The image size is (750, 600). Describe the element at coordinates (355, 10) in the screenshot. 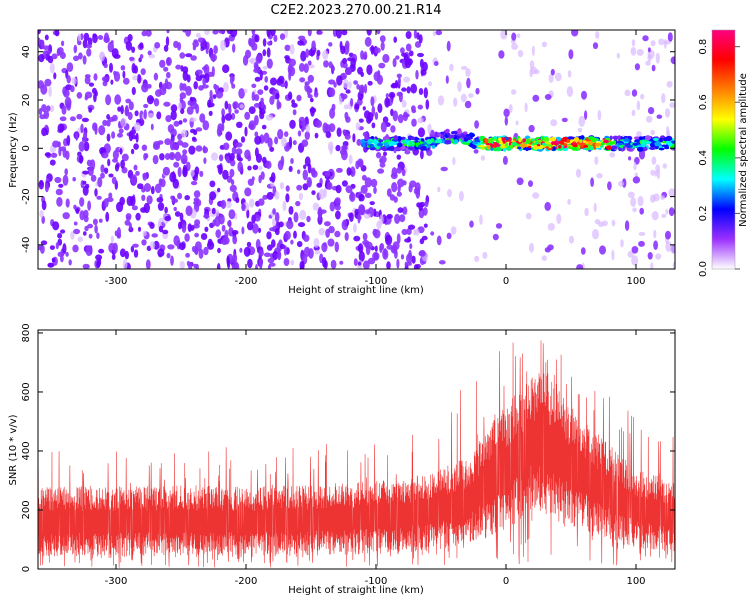

I see `chart-title: C2E2.2023.270.00.21.R14` at that location.